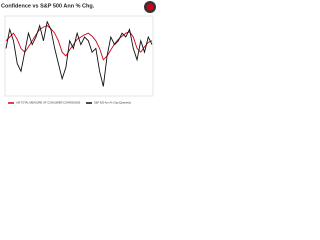 This screenshot has height=240, width=320. Describe the element at coordinates (48, 103) in the screenshot. I see `legend-label: UM TOTAL MEASURE OF CONSUMER CONFIDENCE` at that location.